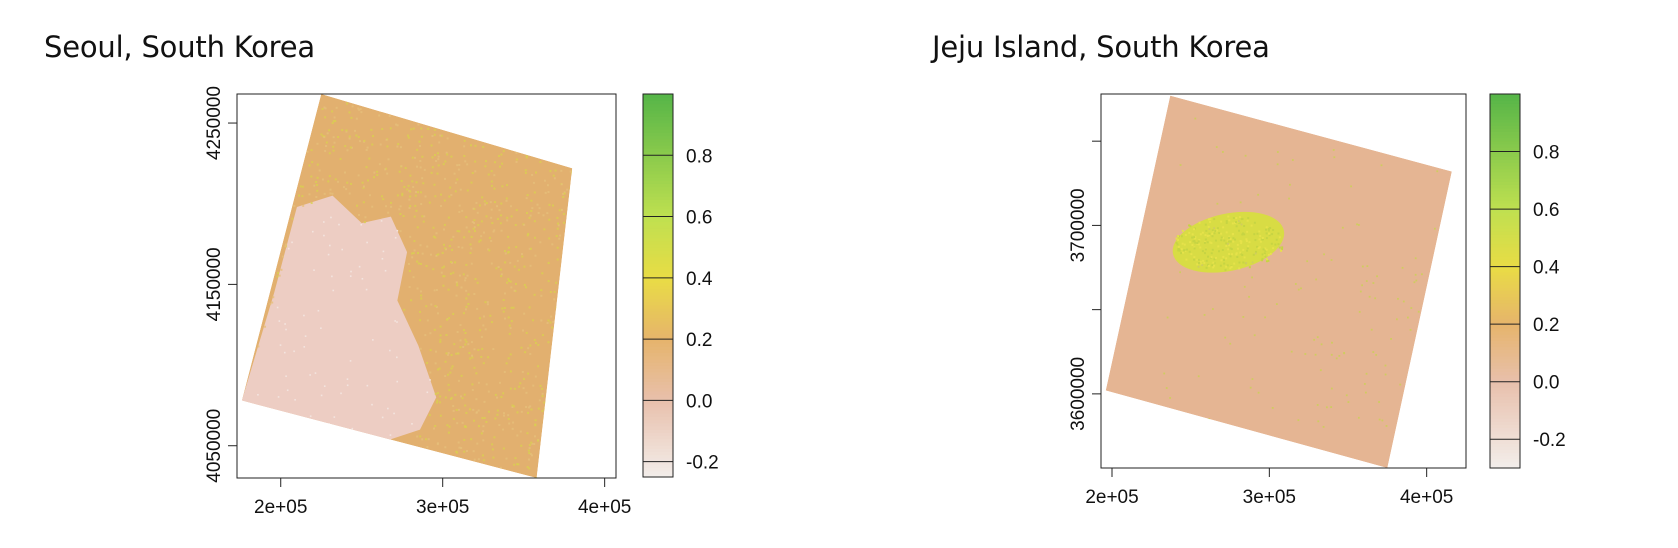 This screenshot has height=548, width=1678. Describe the element at coordinates (1078, 394) in the screenshot. I see `y-tick-label: 3600000` at that location.